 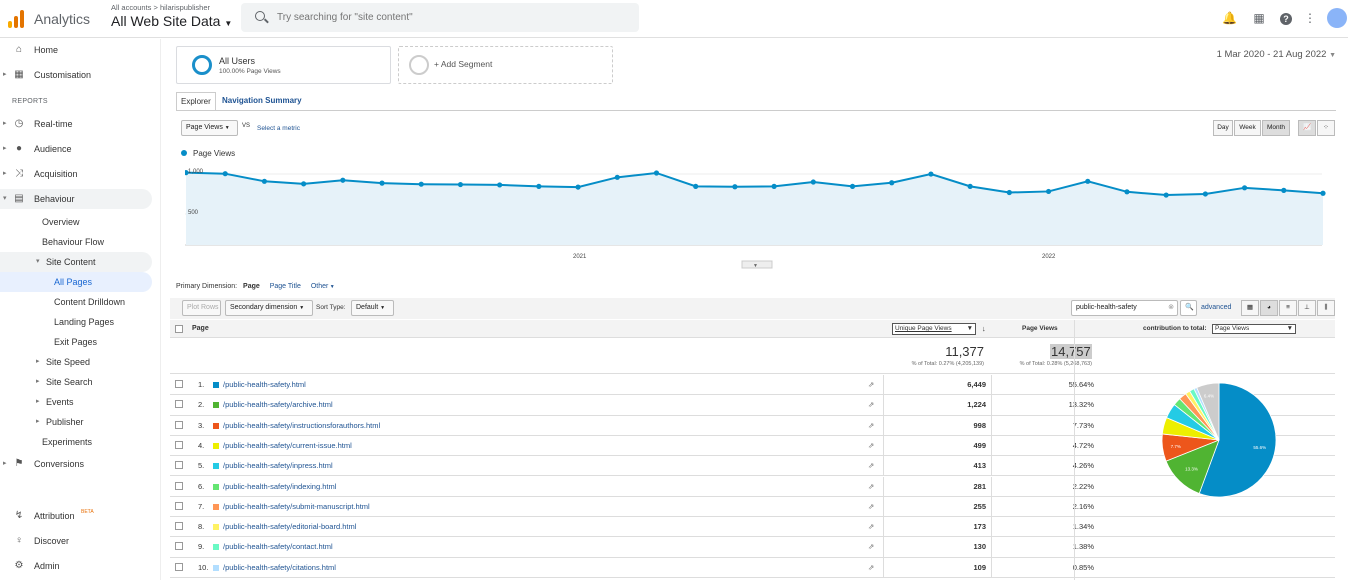 What do you see at coordinates (1276, 128) in the screenshot?
I see `month-button: Month` at bounding box center [1276, 128].